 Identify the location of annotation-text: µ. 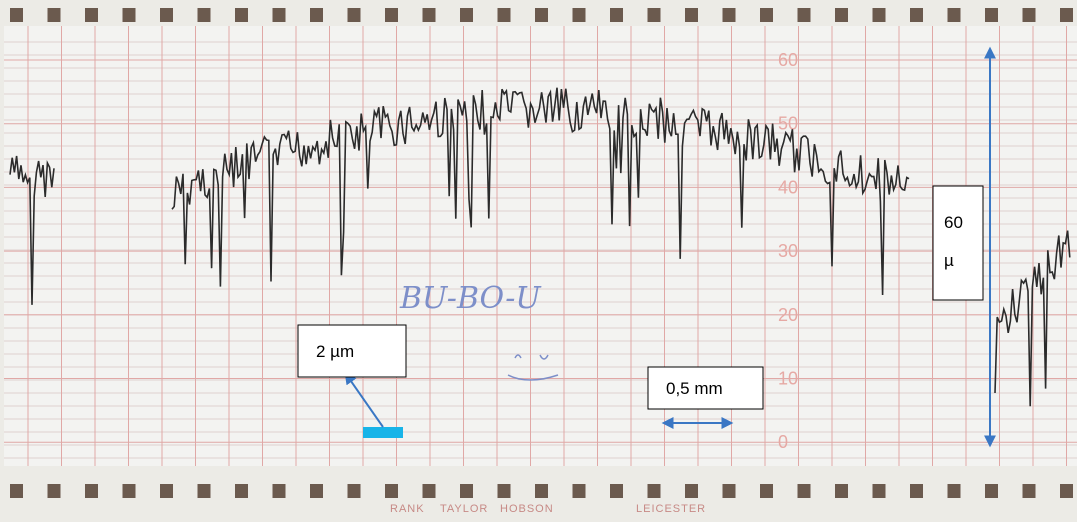
(949, 260).